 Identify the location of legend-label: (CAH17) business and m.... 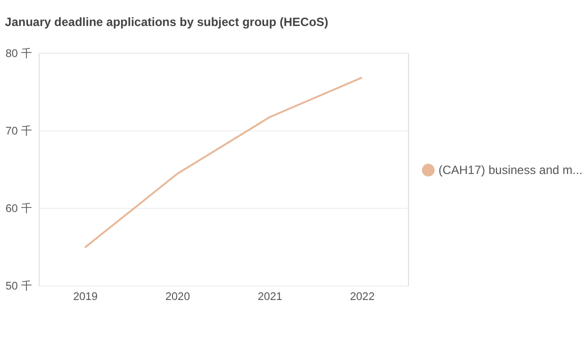
(510, 169).